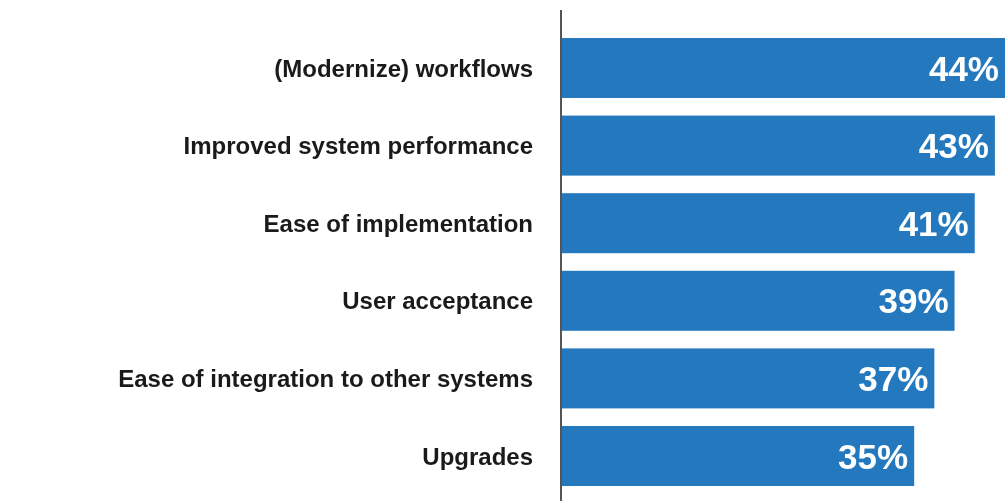 Image resolution: width=1008 pixels, height=501 pixels. Describe the element at coordinates (913, 301) in the screenshot. I see `data-label: 39%` at that location.